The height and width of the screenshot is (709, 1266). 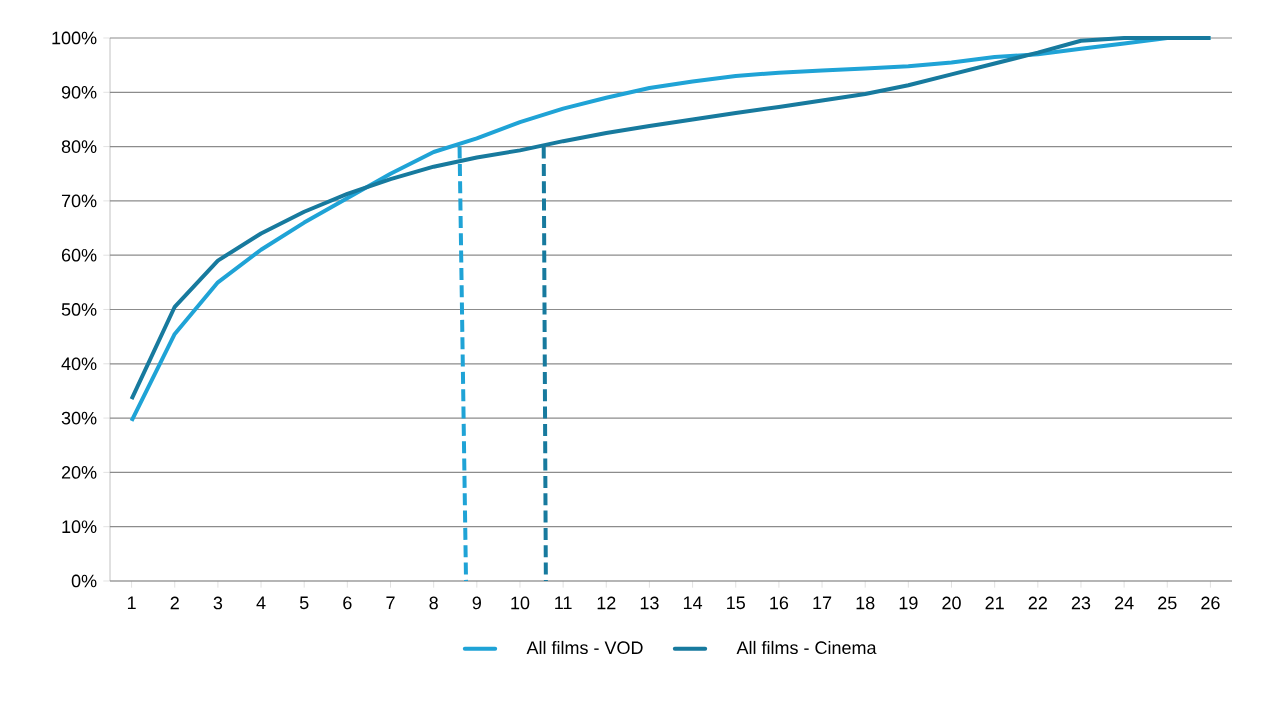 I want to click on x-tick-label: 22, so click(x=1037, y=603).